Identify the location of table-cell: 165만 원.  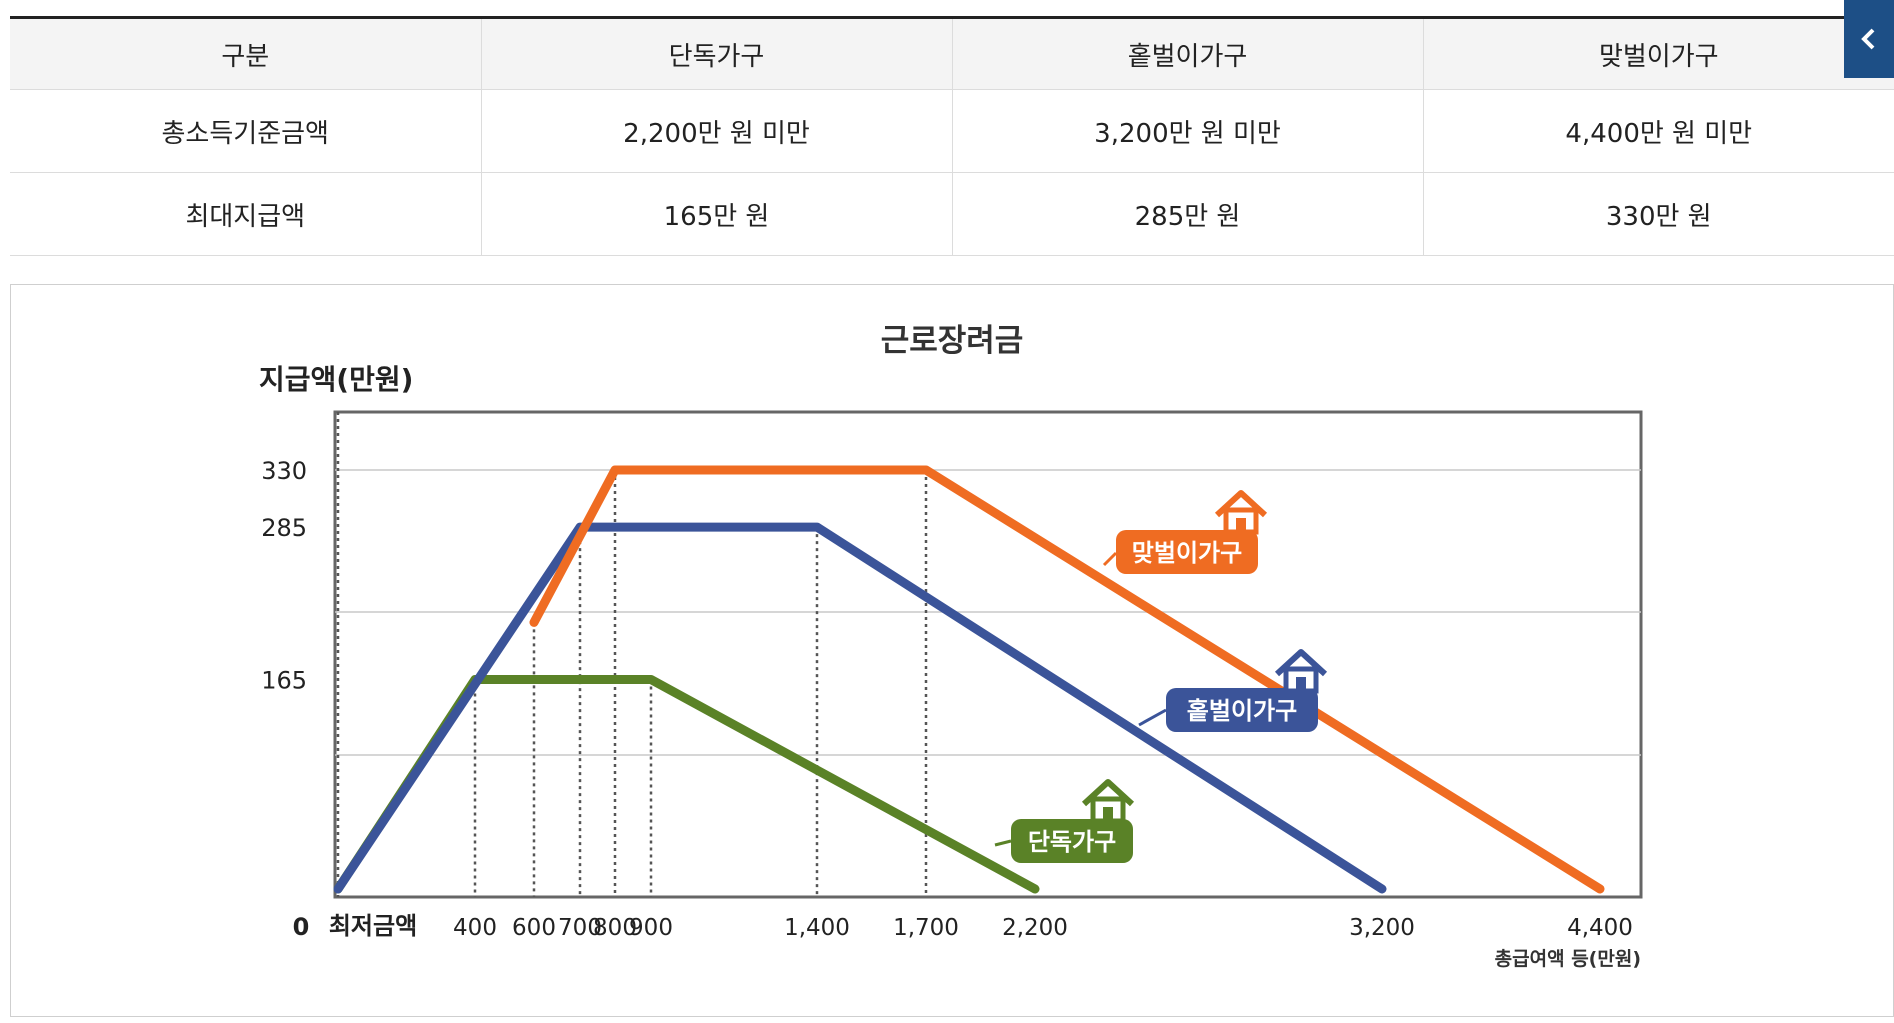
(717, 214).